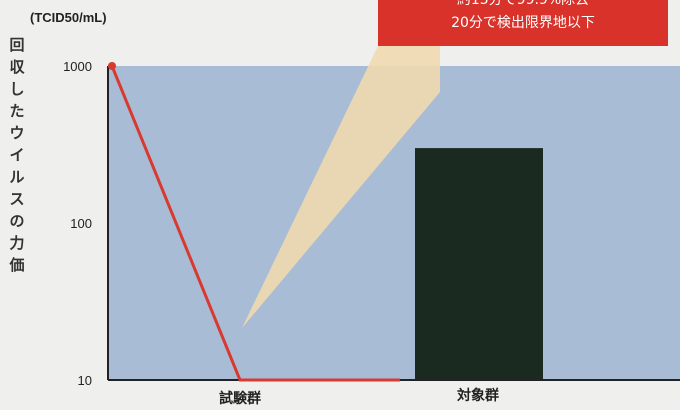 The image size is (680, 410). Describe the element at coordinates (479, 264) in the screenshot. I see `control-bar` at that location.